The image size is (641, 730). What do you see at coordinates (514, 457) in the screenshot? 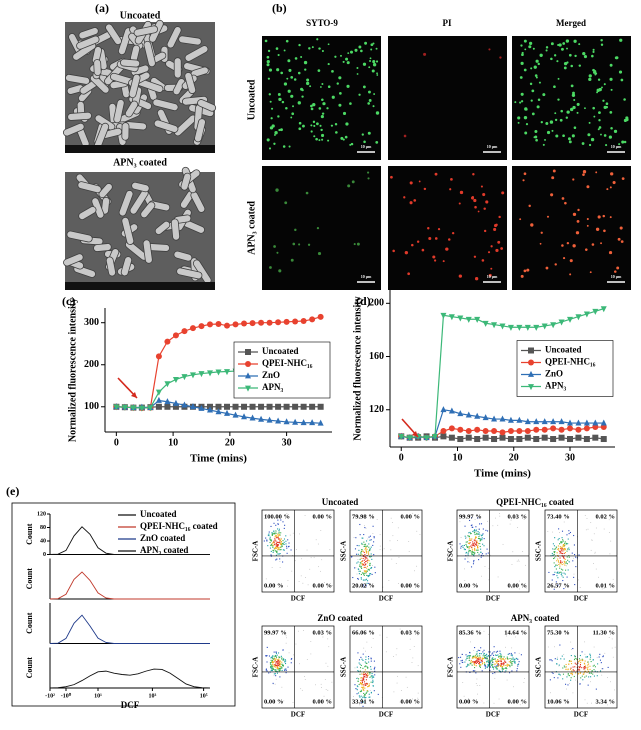
I see `x-tick-label: 20` at bounding box center [514, 457].